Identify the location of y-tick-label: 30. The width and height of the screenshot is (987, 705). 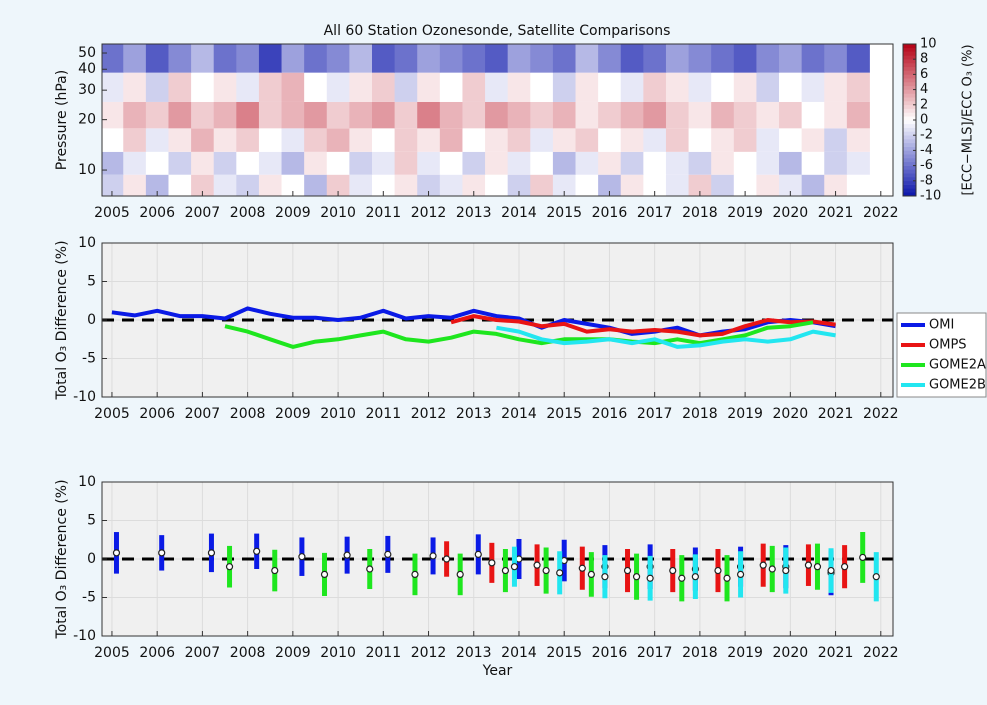
(87, 90).